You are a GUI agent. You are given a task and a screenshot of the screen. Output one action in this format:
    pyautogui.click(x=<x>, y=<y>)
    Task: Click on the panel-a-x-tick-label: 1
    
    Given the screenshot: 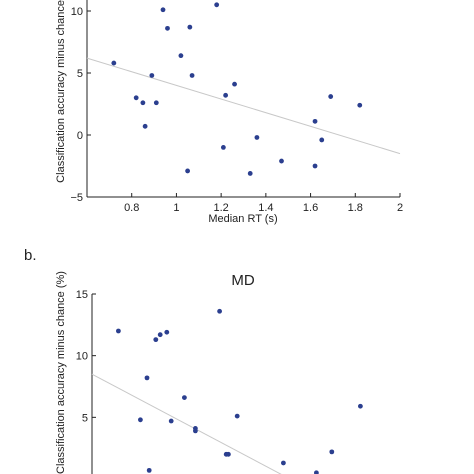 What is the action you would take?
    pyautogui.click(x=176, y=208)
    